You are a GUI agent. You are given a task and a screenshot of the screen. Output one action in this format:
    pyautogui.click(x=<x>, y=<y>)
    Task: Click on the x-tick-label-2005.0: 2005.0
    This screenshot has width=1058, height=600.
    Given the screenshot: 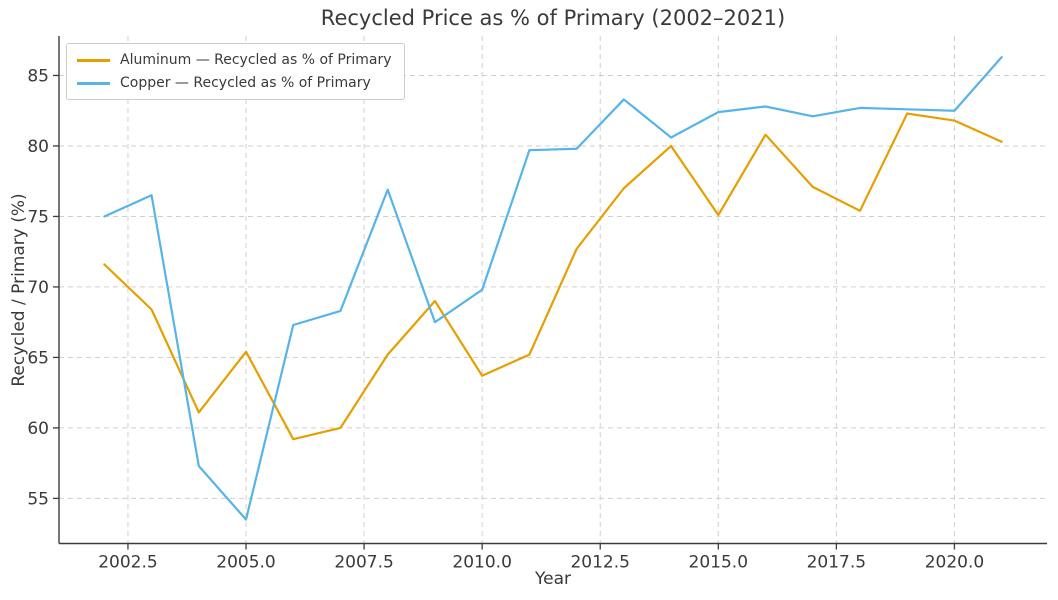 What is the action you would take?
    pyautogui.click(x=245, y=563)
    